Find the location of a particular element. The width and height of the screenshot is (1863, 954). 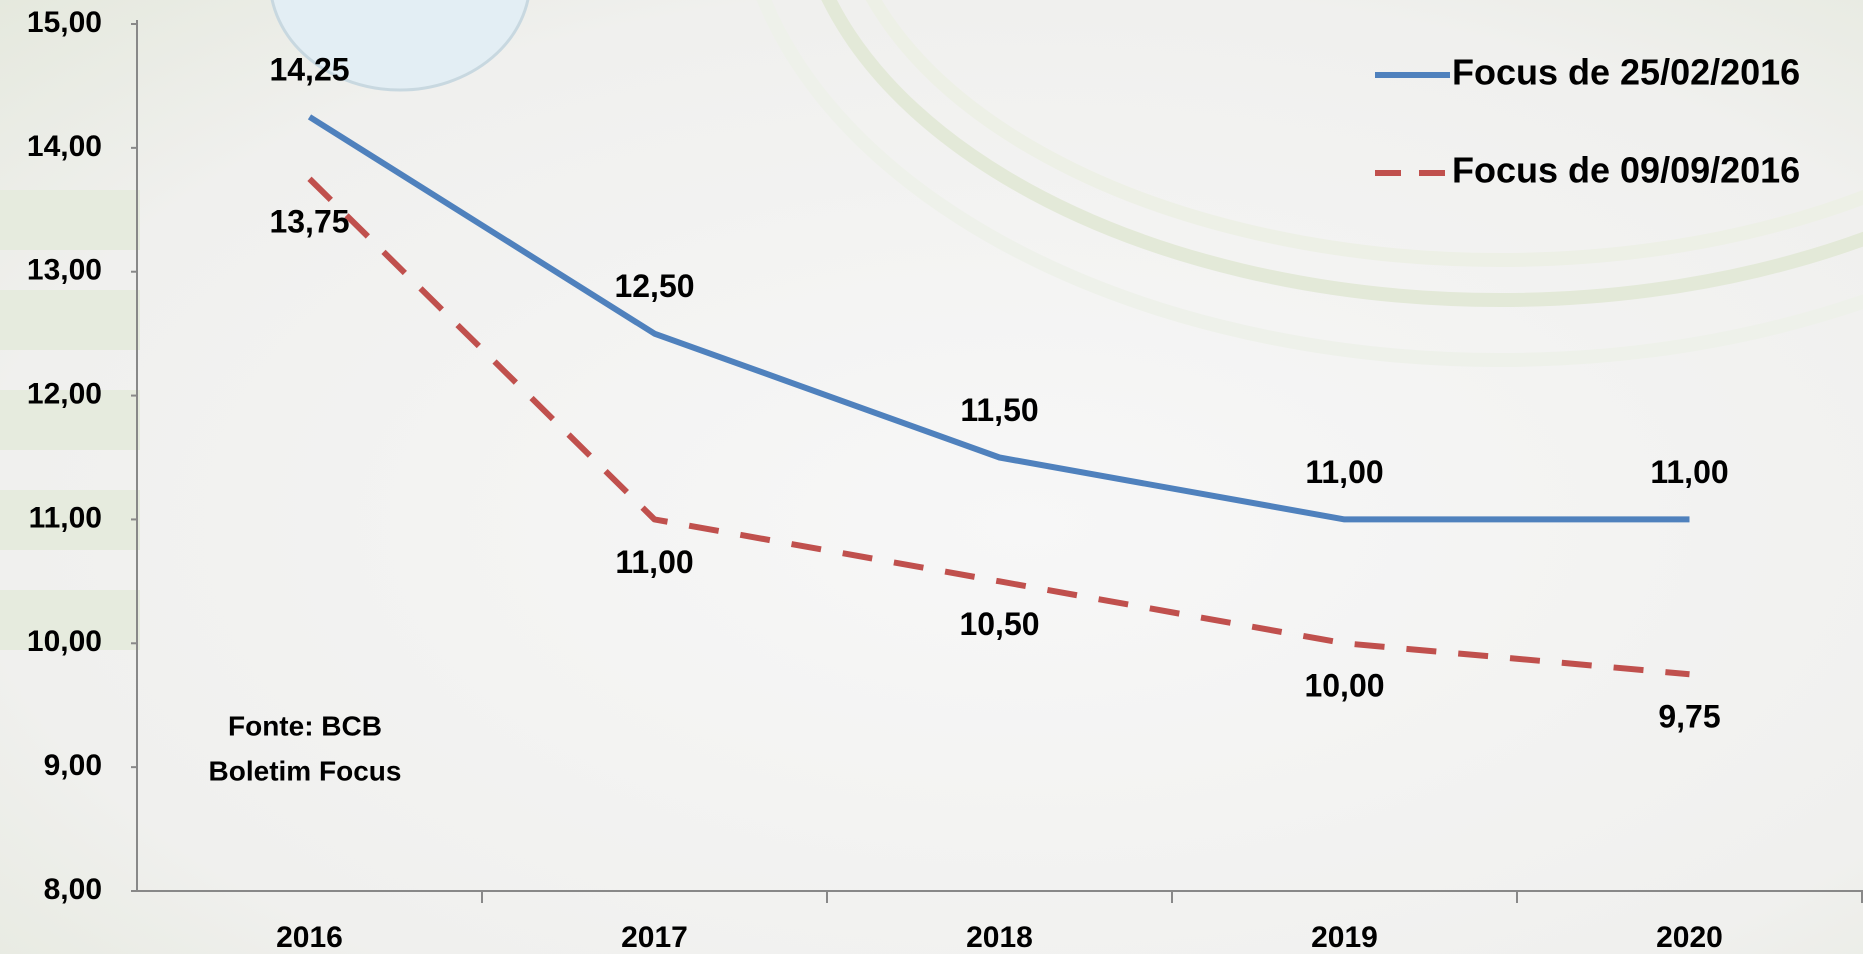

legend-label: Focus de 25/02/2016 is located at coordinates (1626, 72).